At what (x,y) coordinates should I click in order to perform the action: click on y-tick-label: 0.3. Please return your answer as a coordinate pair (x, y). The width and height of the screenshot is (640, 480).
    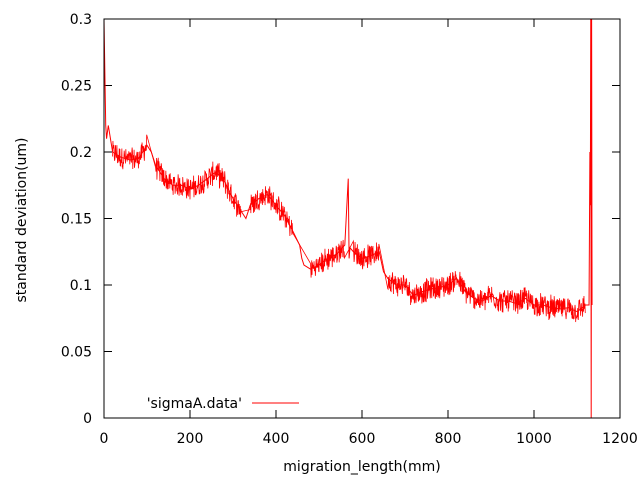
    Looking at the image, I should click on (81, 20).